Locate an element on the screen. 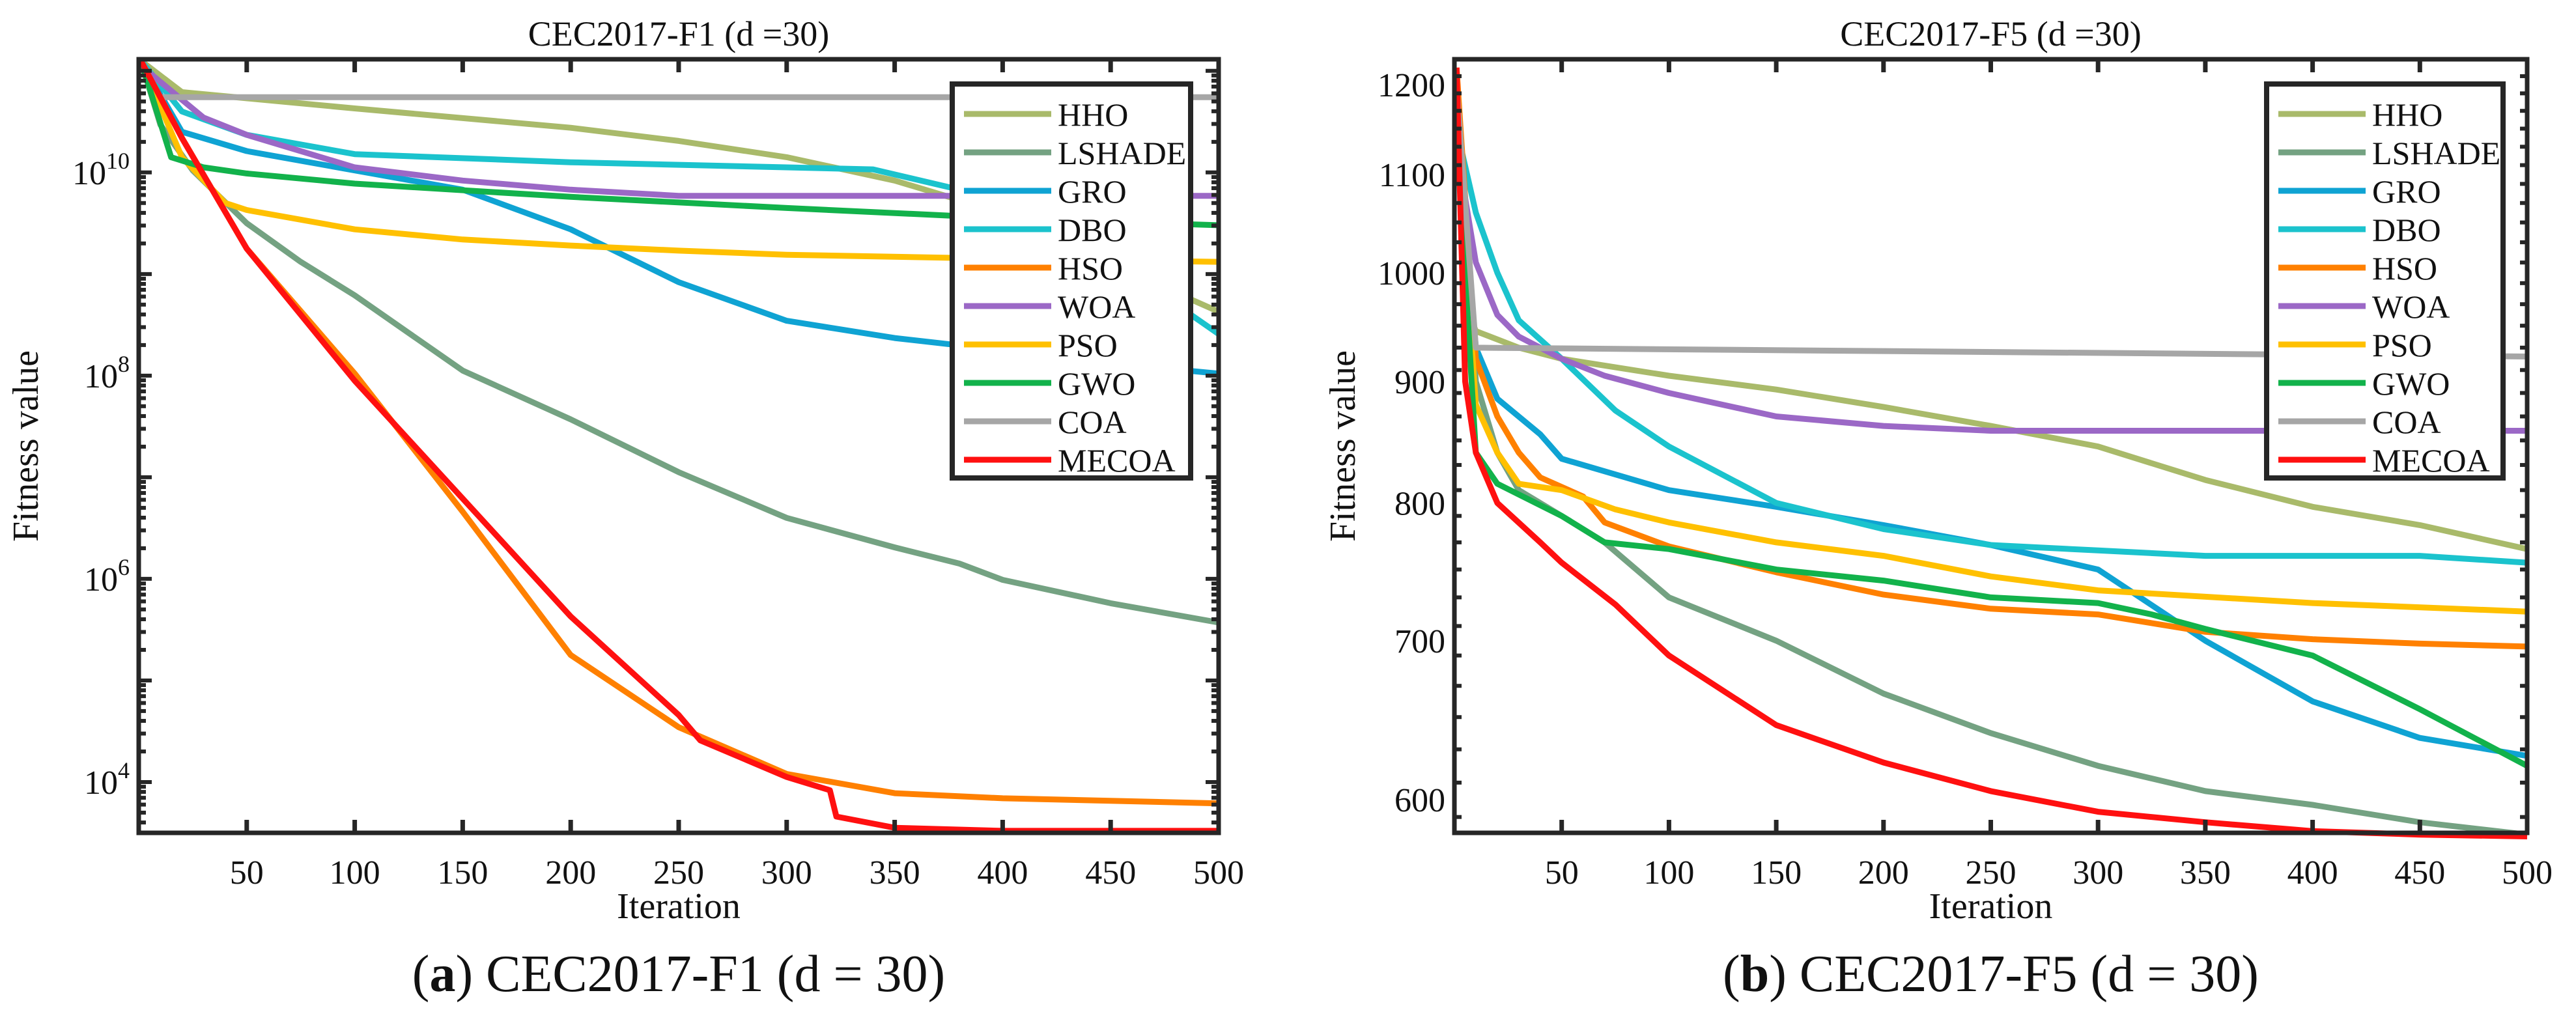  chart-title: CEC2017-F5 (d =30) is located at coordinates (1990, 33).